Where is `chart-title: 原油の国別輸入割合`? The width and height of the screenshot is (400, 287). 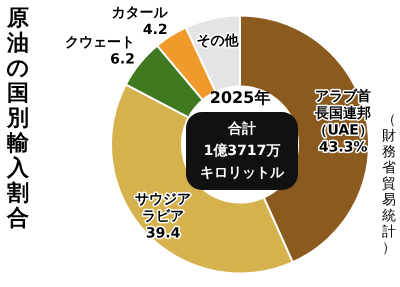
chart-title: 原油の国別輸入割合 is located at coordinates (18, 118).